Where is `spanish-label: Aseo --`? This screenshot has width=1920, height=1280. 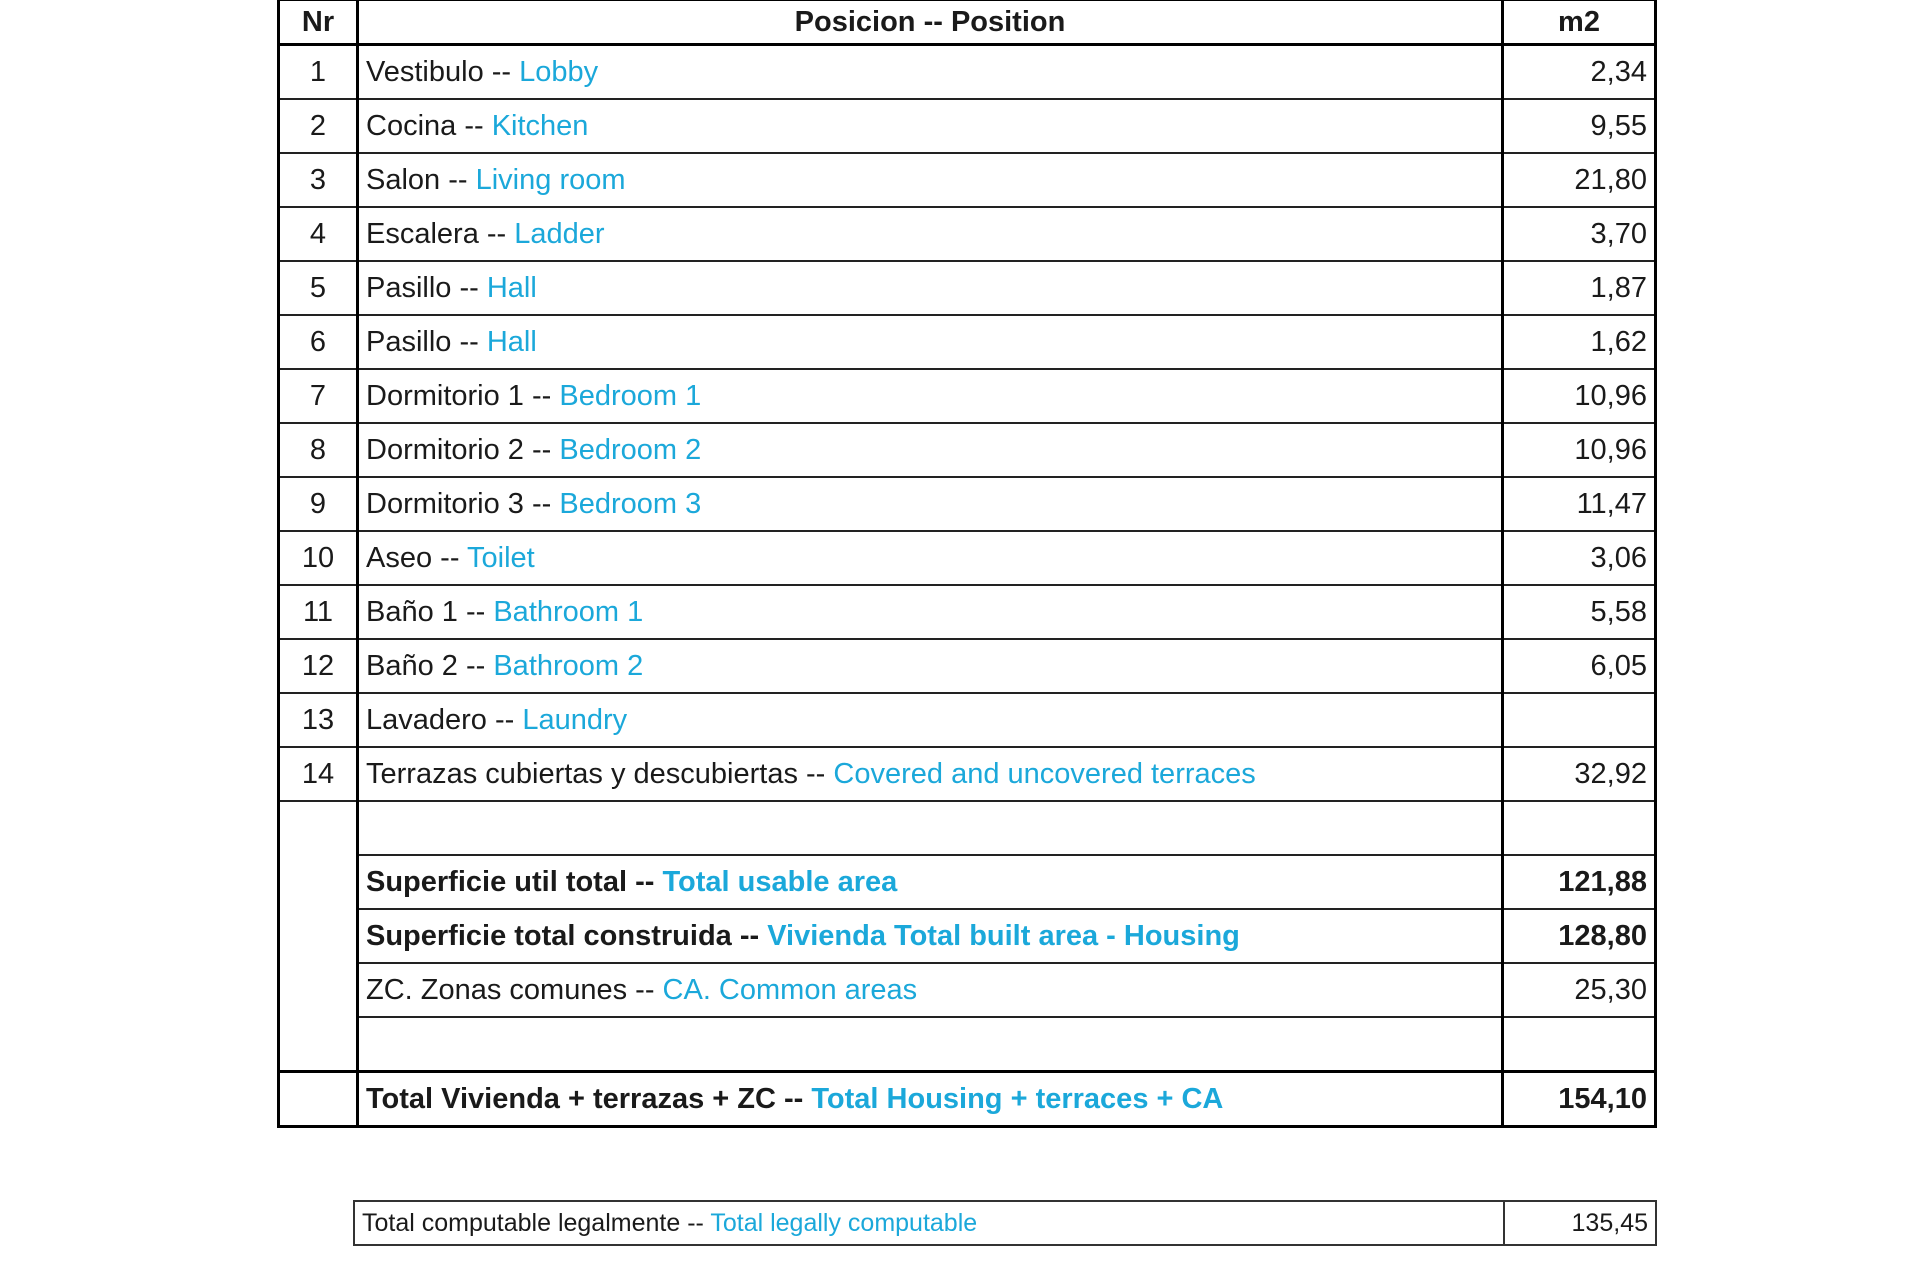 spanish-label: Aseo -- is located at coordinates (417, 557).